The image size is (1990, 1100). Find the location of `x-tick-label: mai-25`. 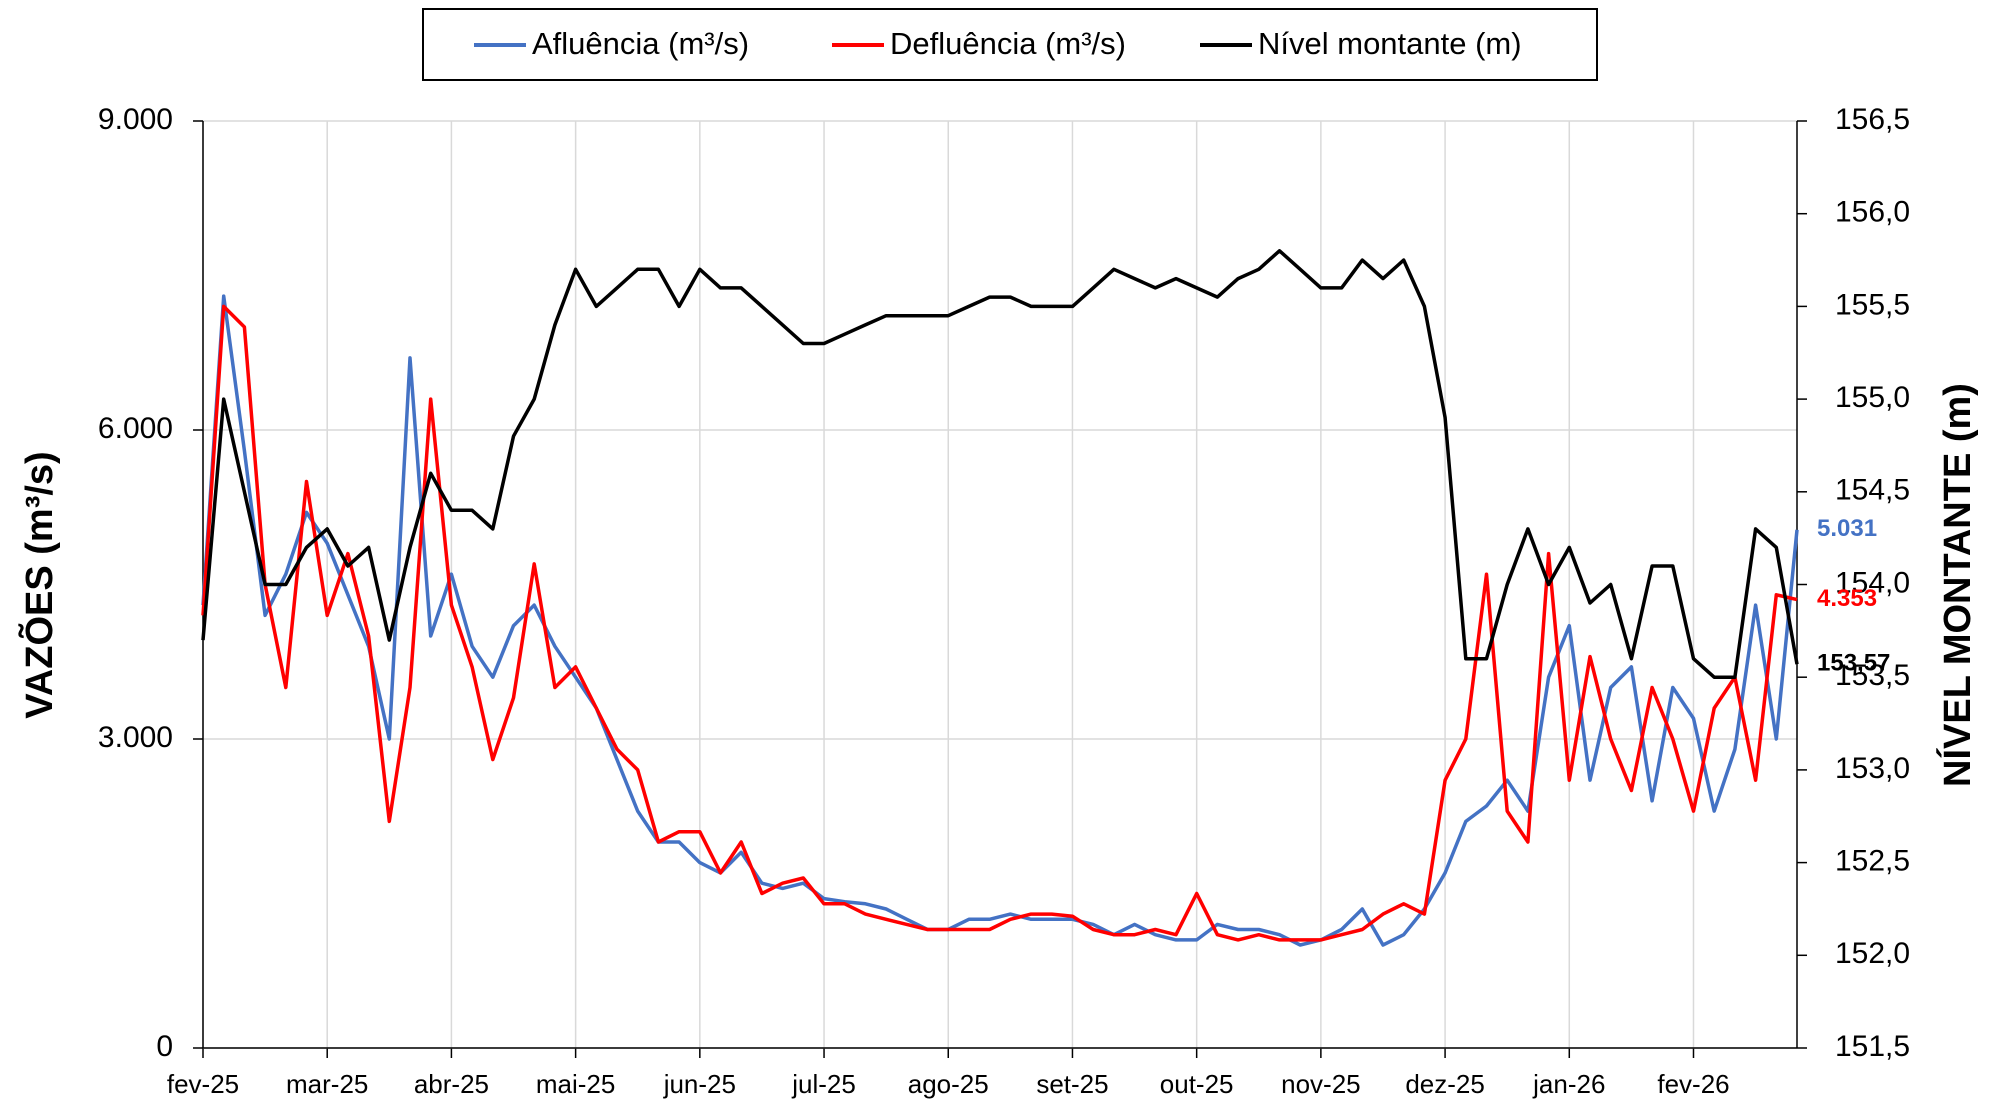

x-tick-label: mai-25 is located at coordinates (575, 1084).